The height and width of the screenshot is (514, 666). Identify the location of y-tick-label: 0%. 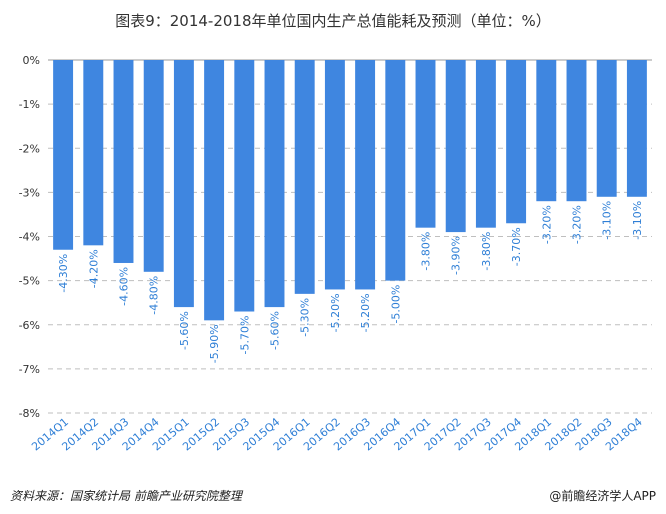
(31, 60).